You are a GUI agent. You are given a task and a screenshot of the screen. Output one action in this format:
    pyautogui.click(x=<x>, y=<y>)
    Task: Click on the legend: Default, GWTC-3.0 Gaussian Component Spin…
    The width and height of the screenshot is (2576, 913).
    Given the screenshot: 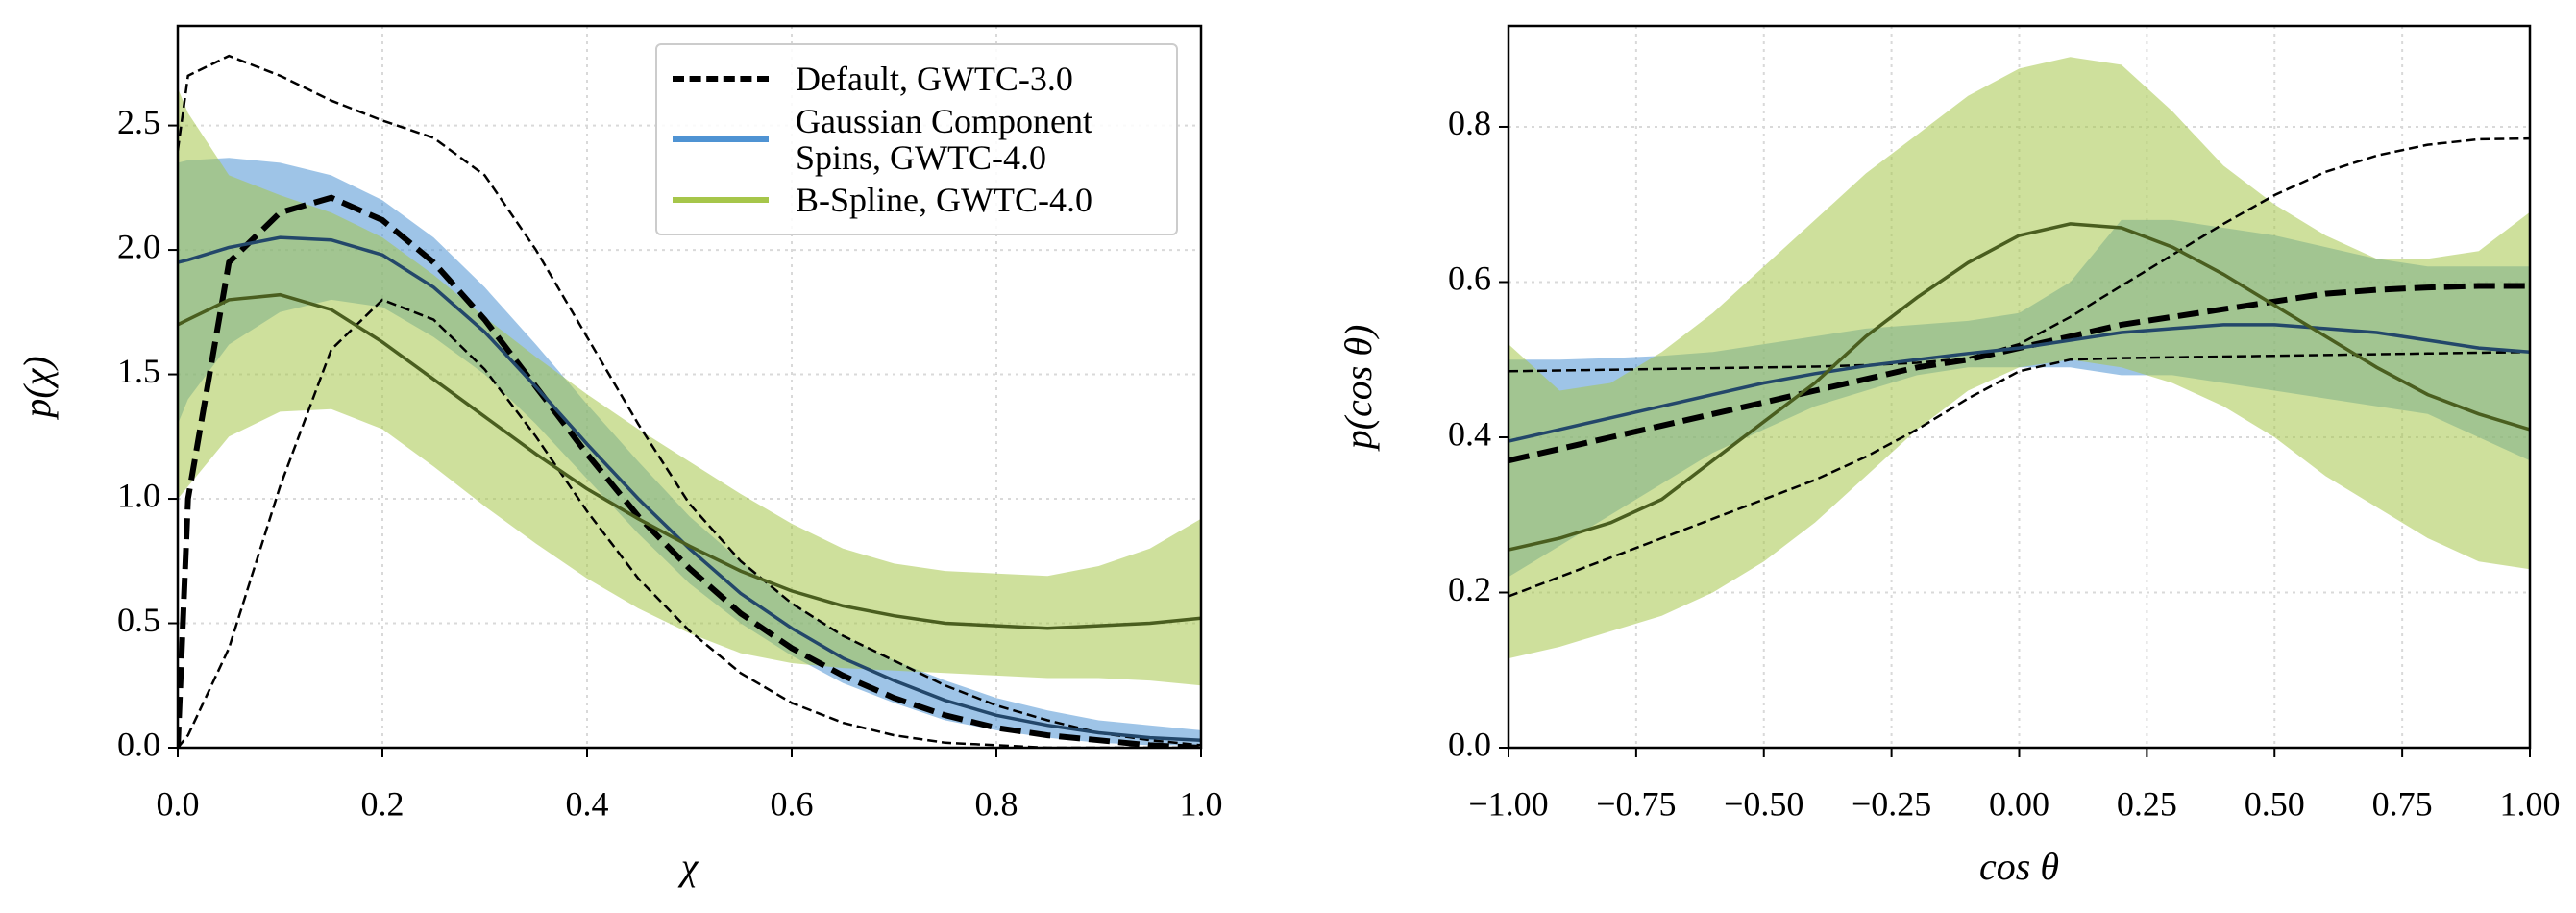 What is the action you would take?
    pyautogui.click(x=916, y=139)
    